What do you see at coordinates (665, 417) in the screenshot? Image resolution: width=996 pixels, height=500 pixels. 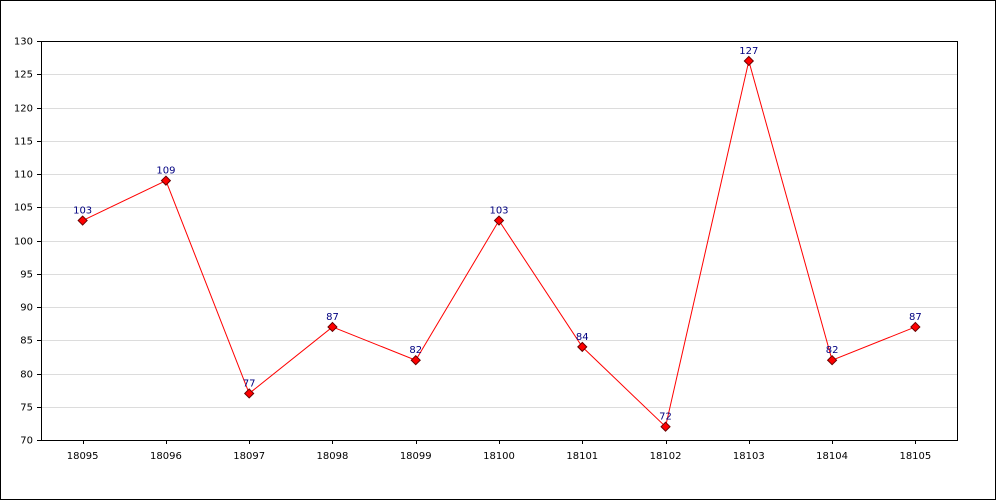 I see `data-label: 72` at bounding box center [665, 417].